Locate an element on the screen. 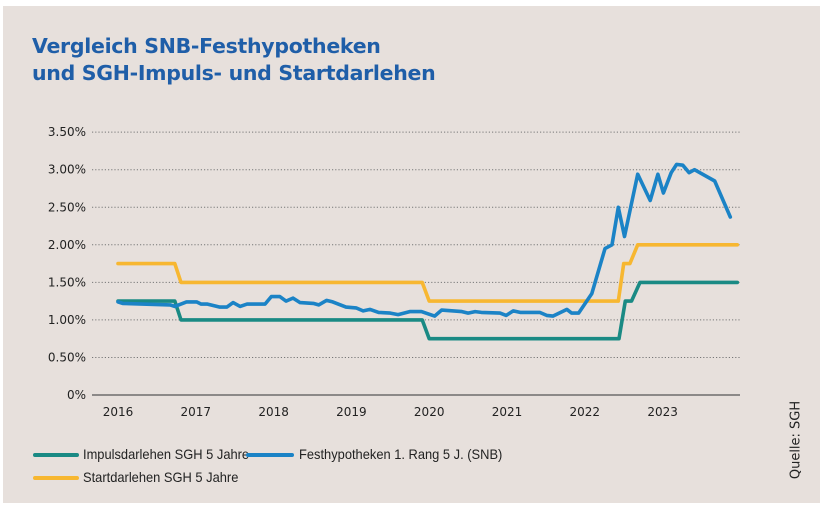  legend-swatch-startdarlehen is located at coordinates (56, 478).